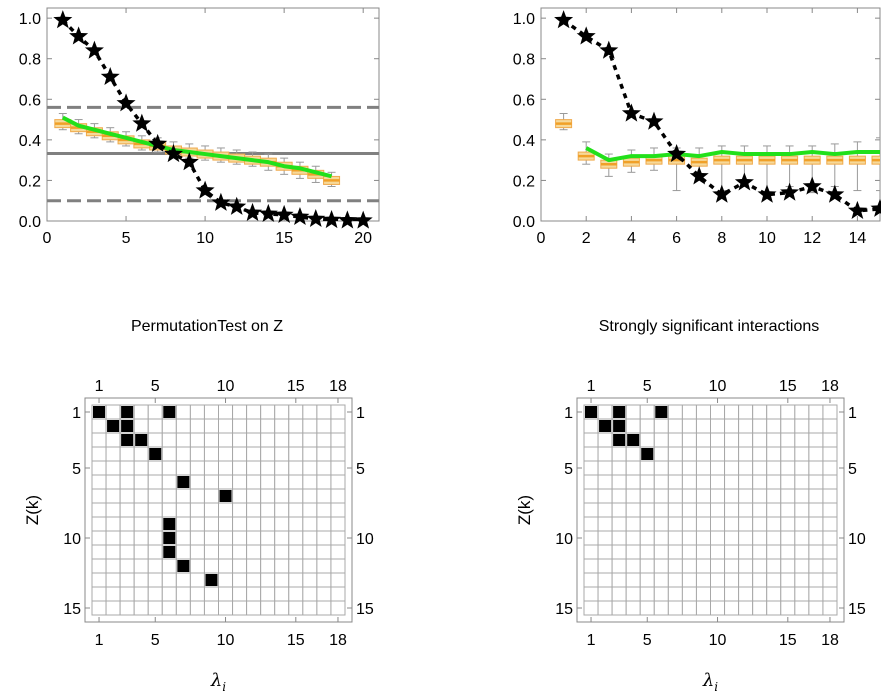 The height and width of the screenshot is (695, 881). Describe the element at coordinates (76, 469) in the screenshot. I see `y-tick-label-left: 5` at that location.